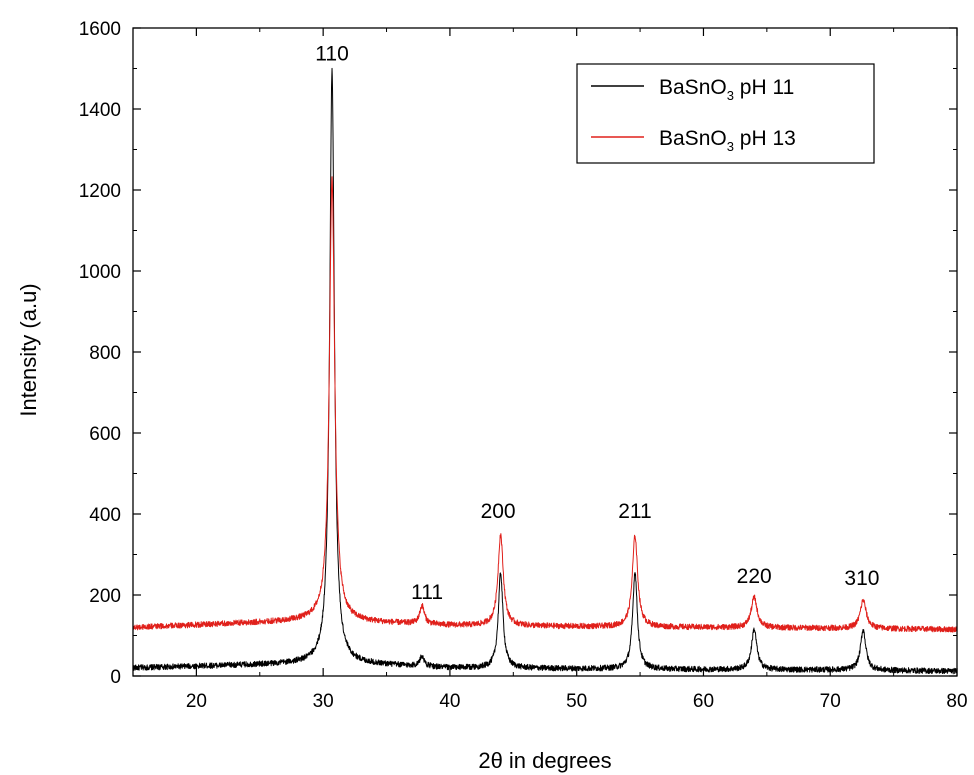  I want to click on x-tick-label-40: 40, so click(449, 701).